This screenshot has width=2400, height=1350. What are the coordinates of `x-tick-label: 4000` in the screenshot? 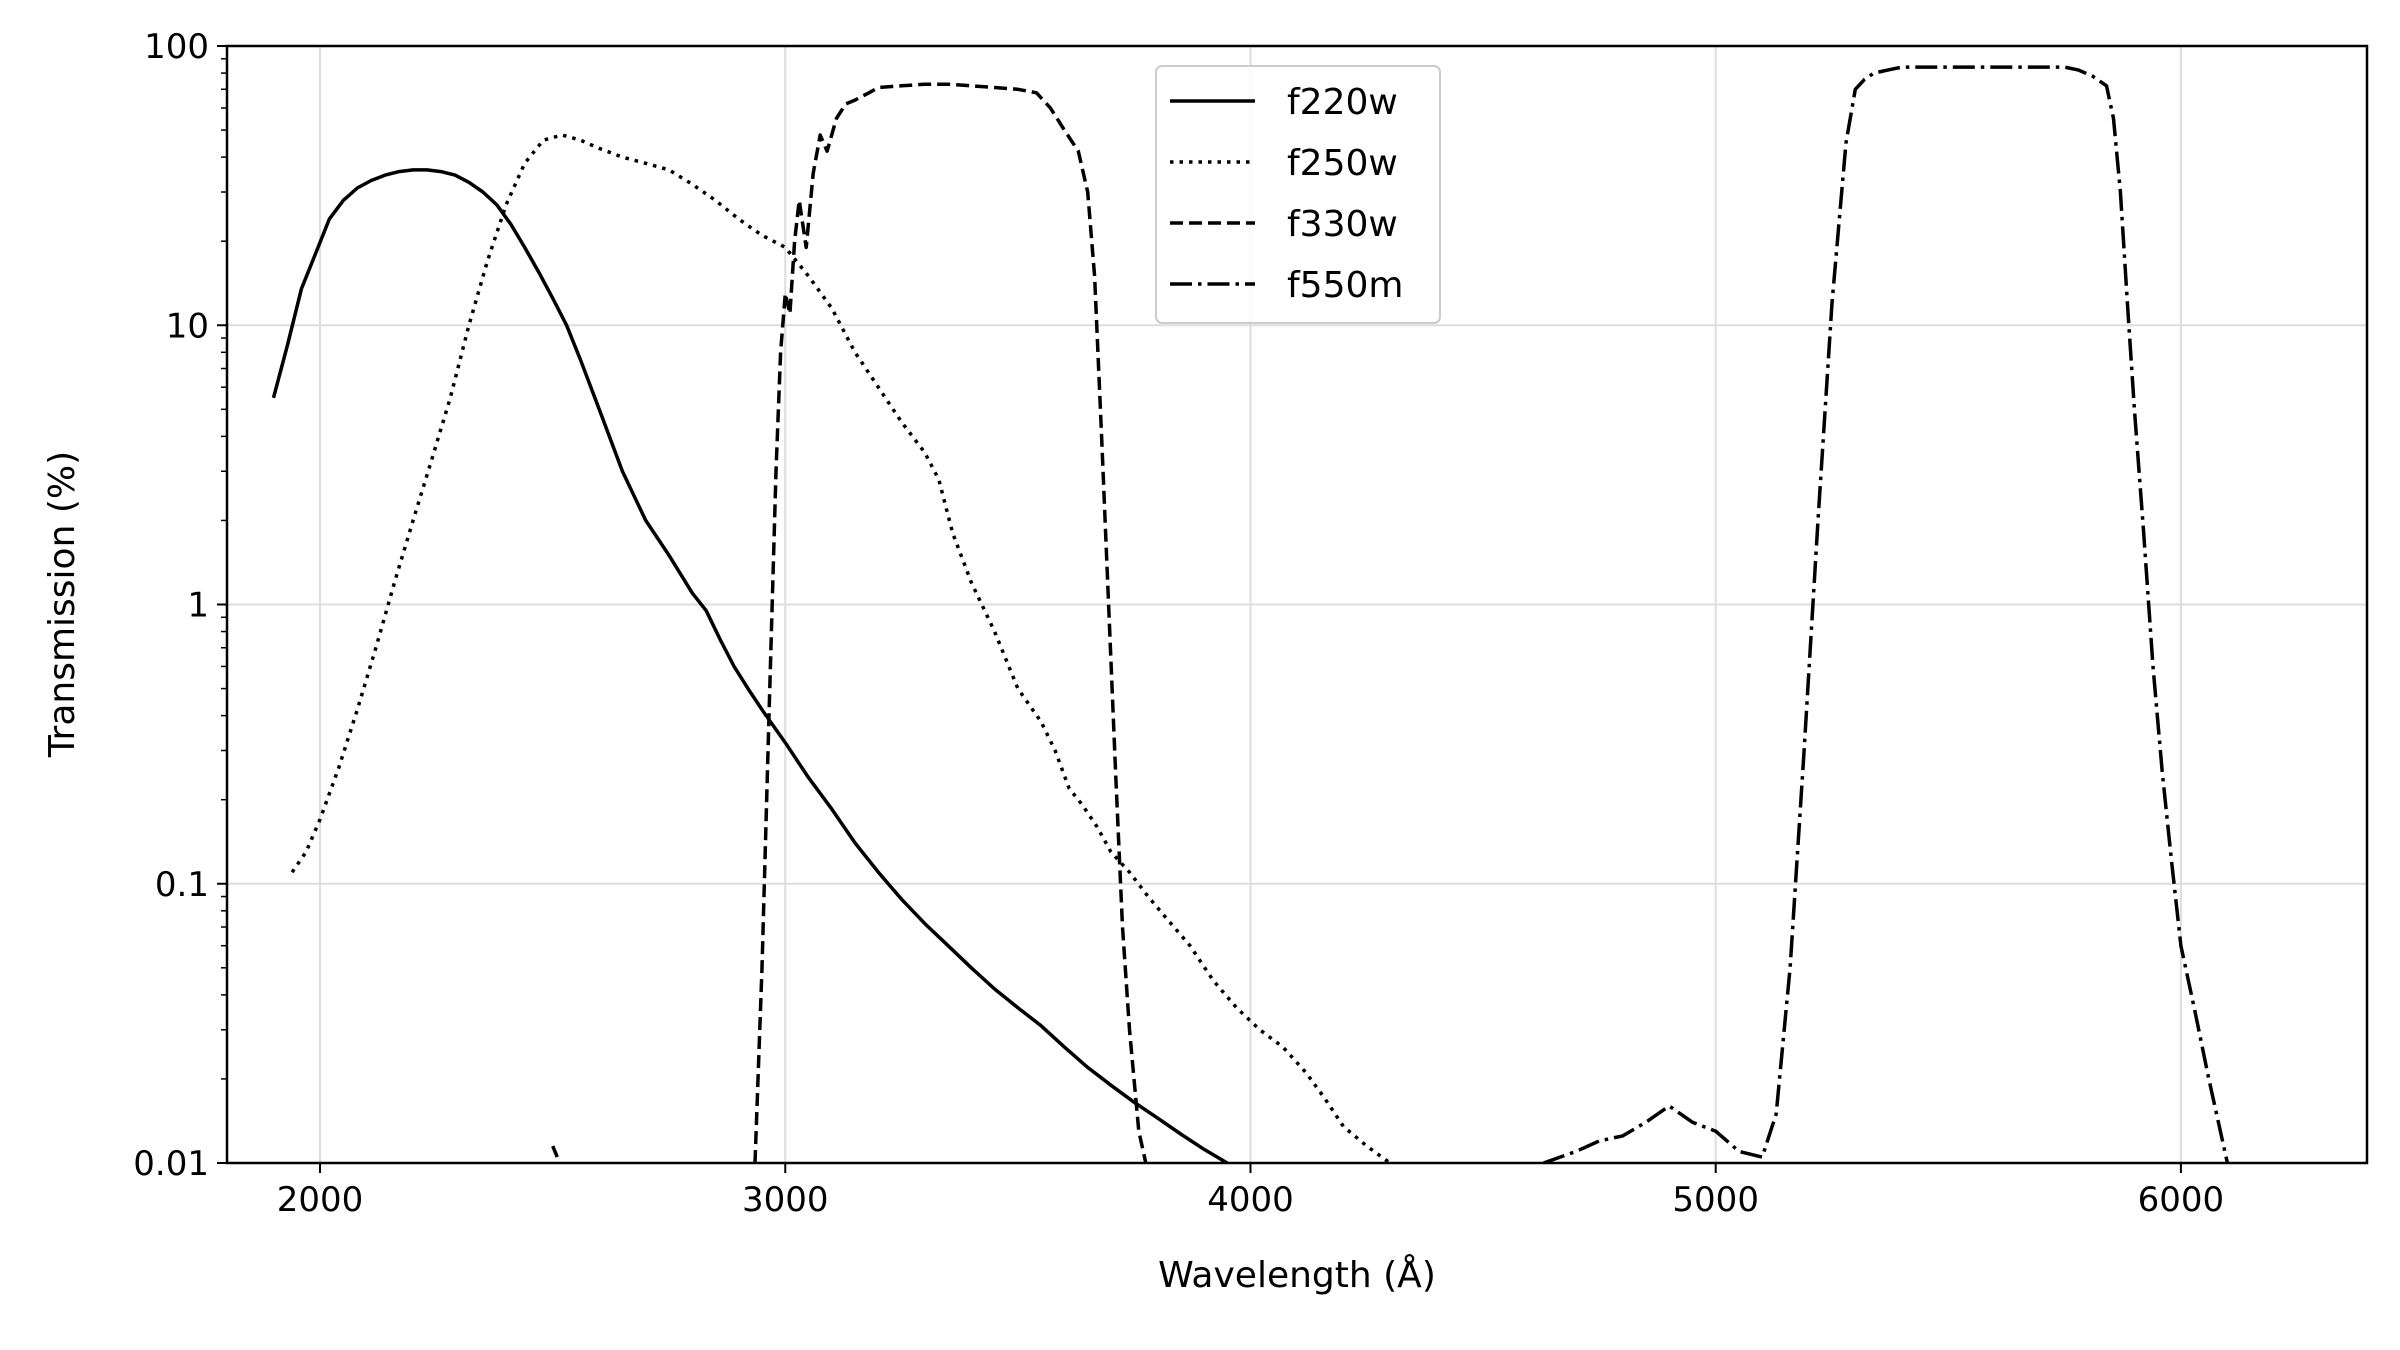 It's located at (1250, 1200).